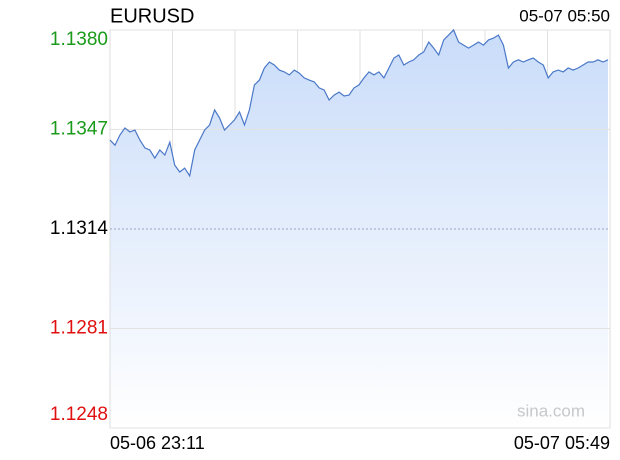  What do you see at coordinates (562, 443) in the screenshot?
I see `x-tick-label: 05-07 05:49` at bounding box center [562, 443].